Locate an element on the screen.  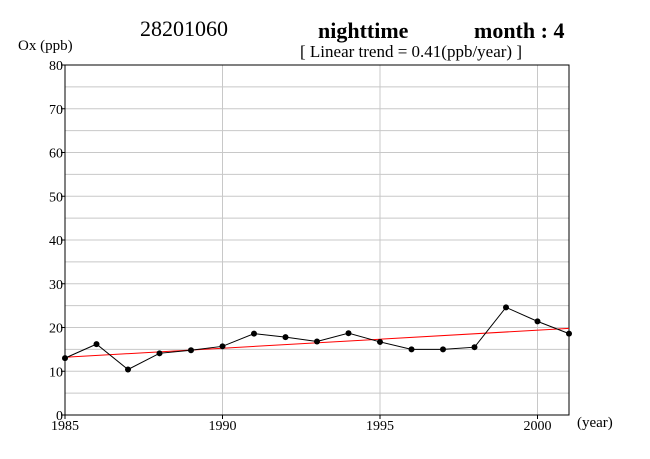
y-axis: 0 10 20 30 40 50 60 70 80 is located at coordinates (57, 241).